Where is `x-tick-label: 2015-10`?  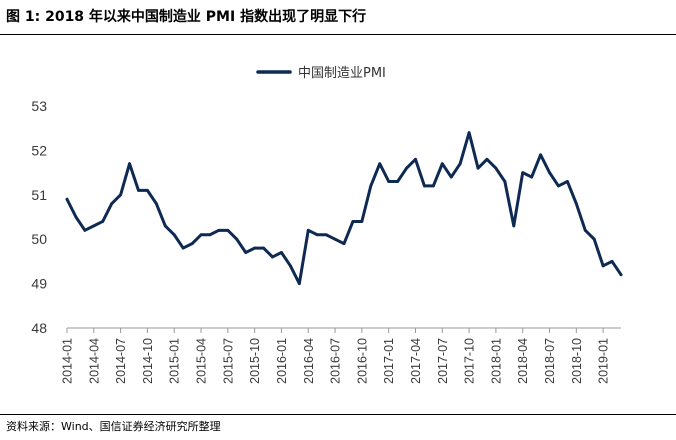 x-tick-label: 2015-10 is located at coordinates (255, 361).